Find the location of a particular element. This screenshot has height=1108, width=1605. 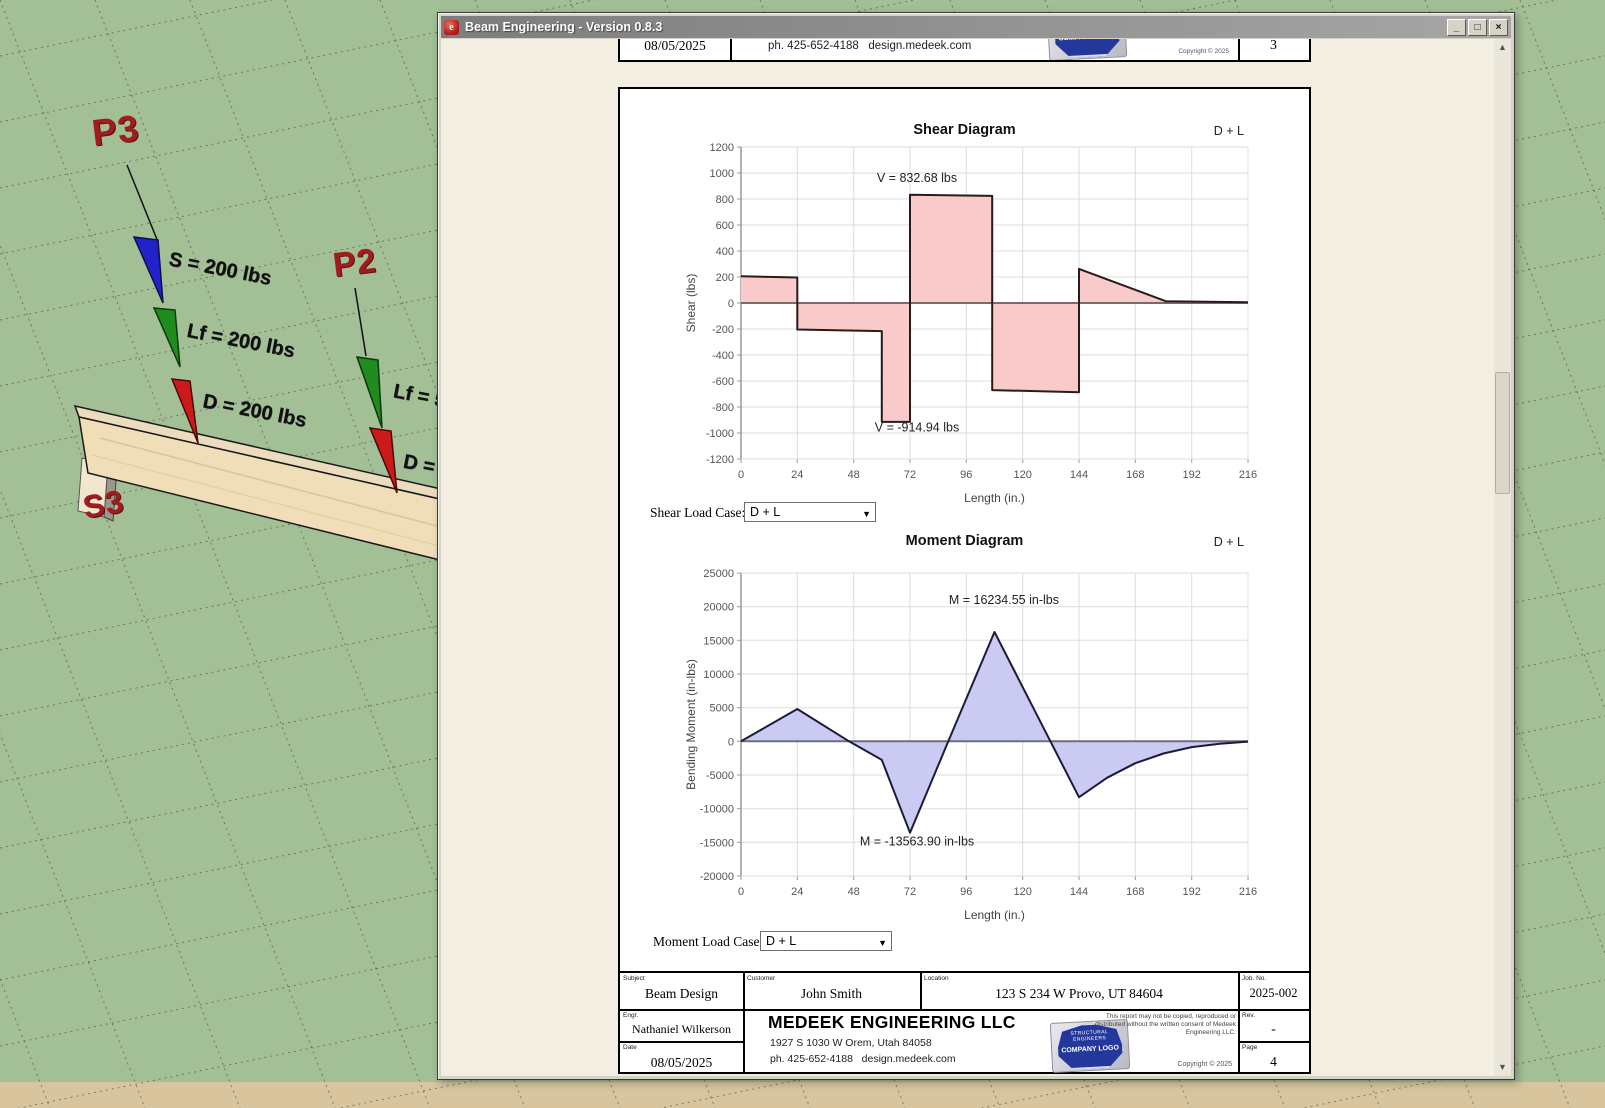

svg-text: 72 is located at coordinates (910, 475).